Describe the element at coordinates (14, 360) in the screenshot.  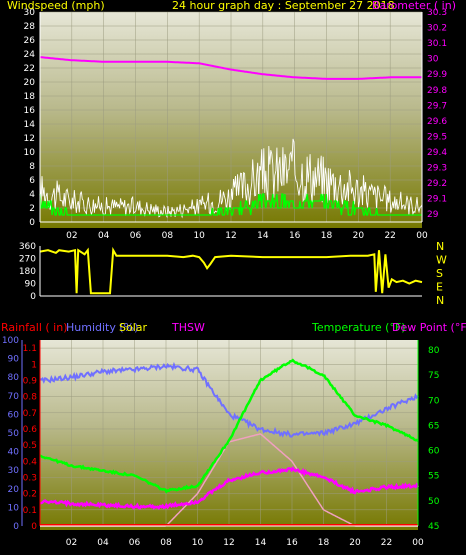
I see `humidity-tick-label: 90` at that location.